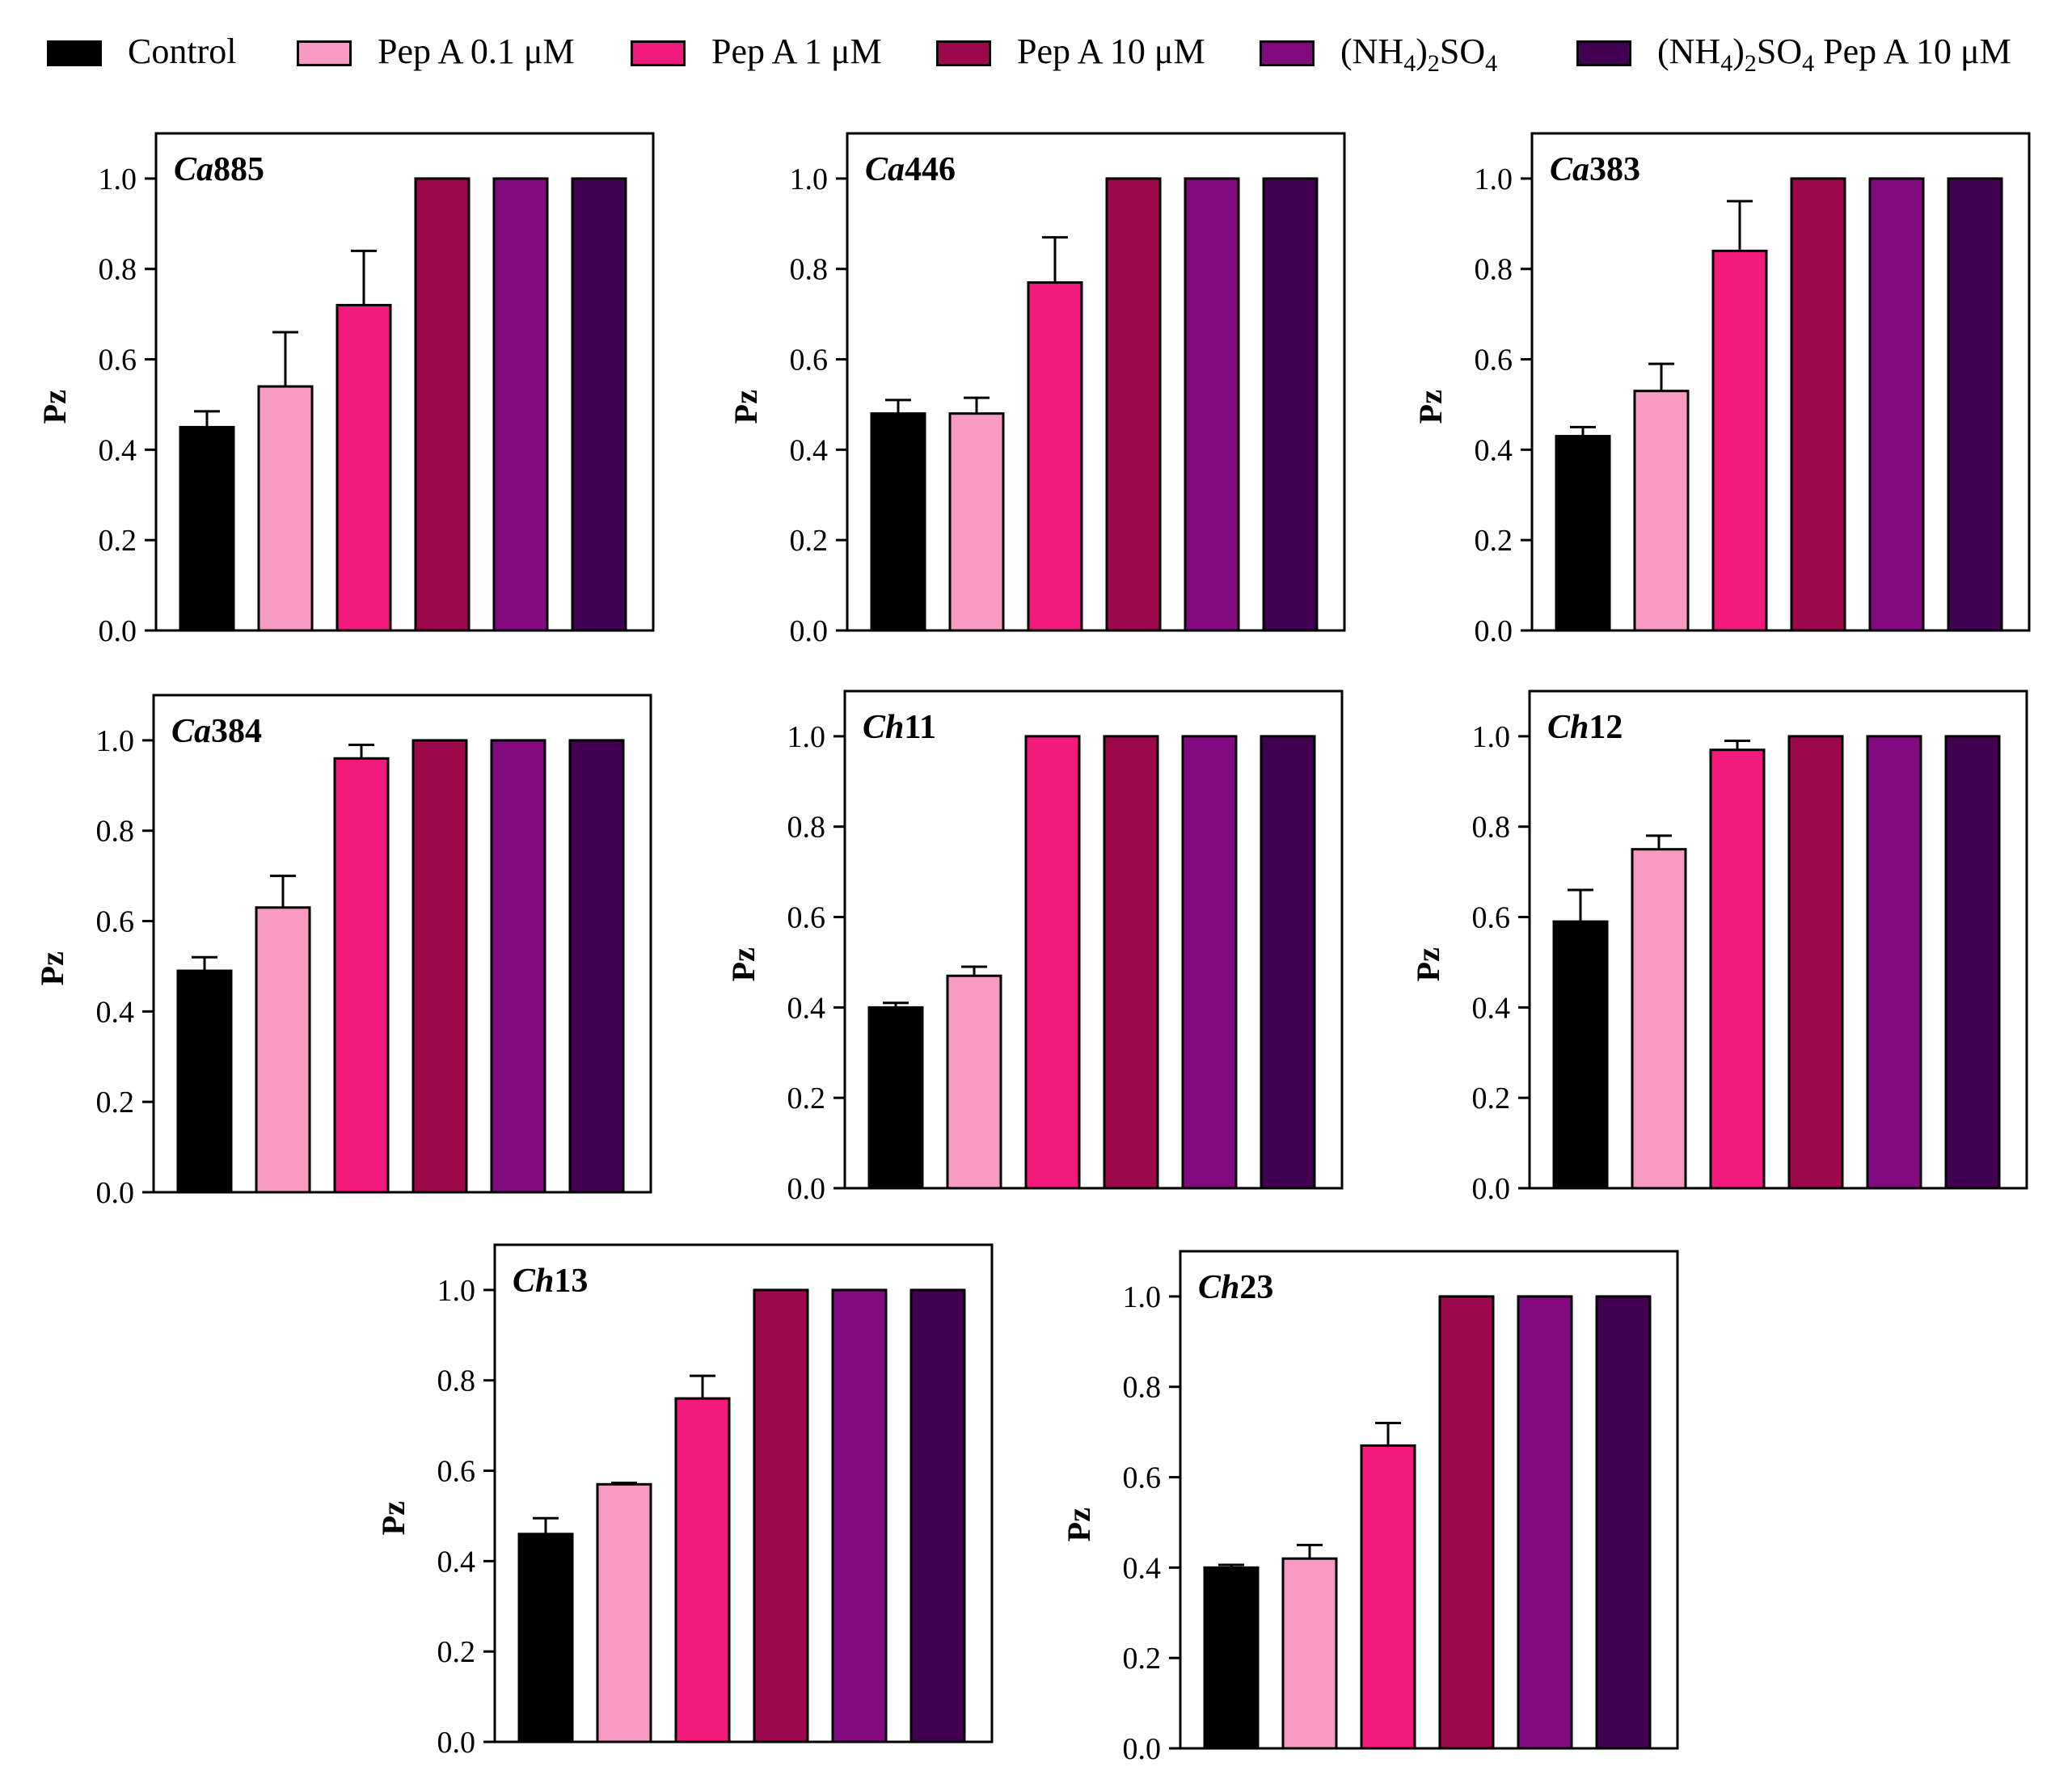 This screenshot has height=1792, width=2072. What do you see at coordinates (182, 52) in the screenshot?
I see `legend-label: Control` at bounding box center [182, 52].